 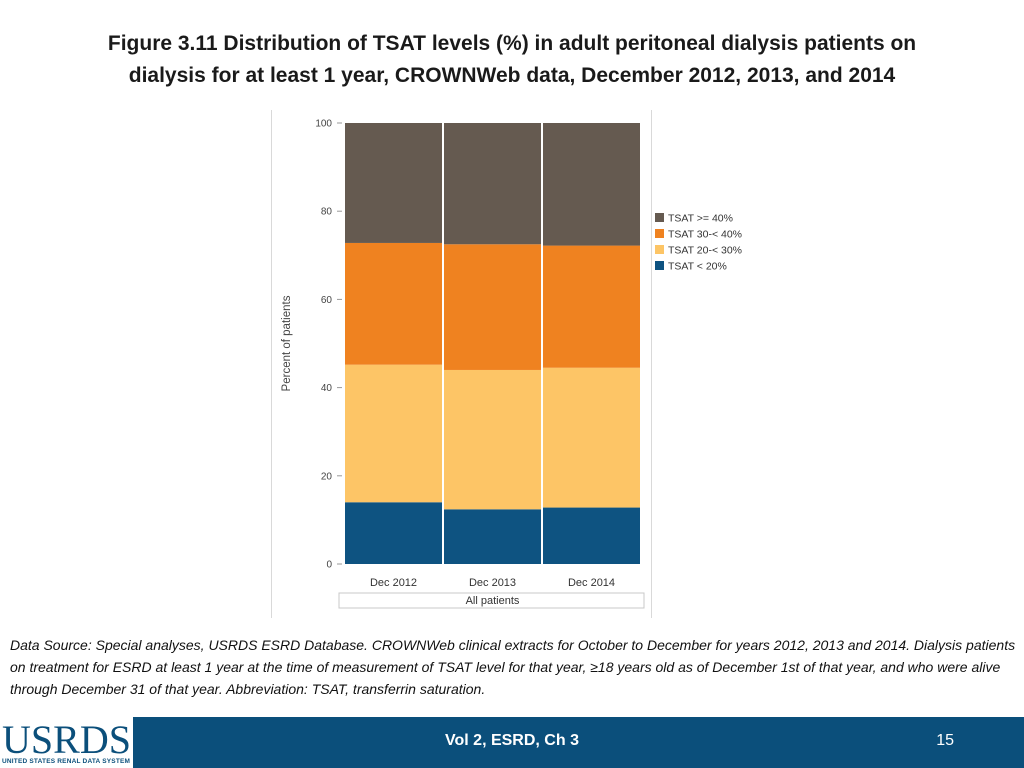 I want to click on volume-chapter-label: Vol 2, ESRD, Ch 3, so click(x=512, y=740).